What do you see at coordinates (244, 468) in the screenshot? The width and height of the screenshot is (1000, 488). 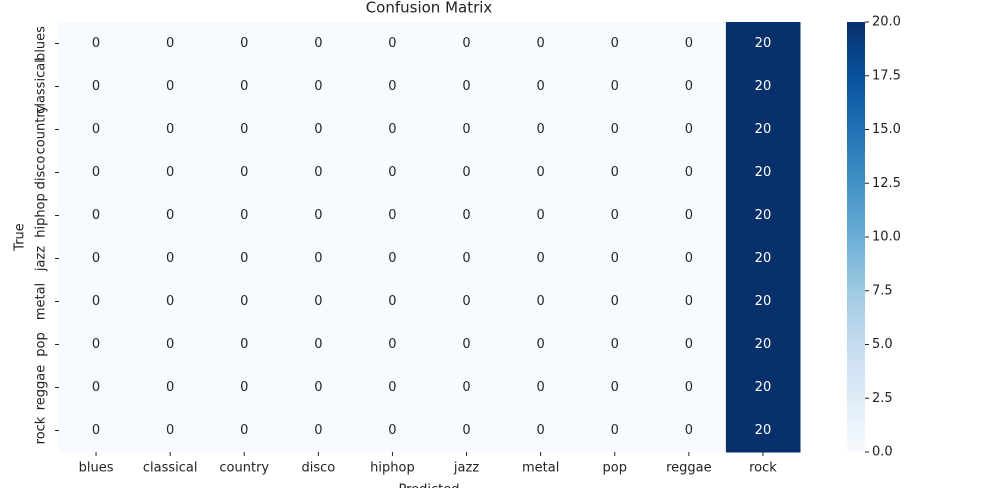 I see `x-tick-label: country` at bounding box center [244, 468].